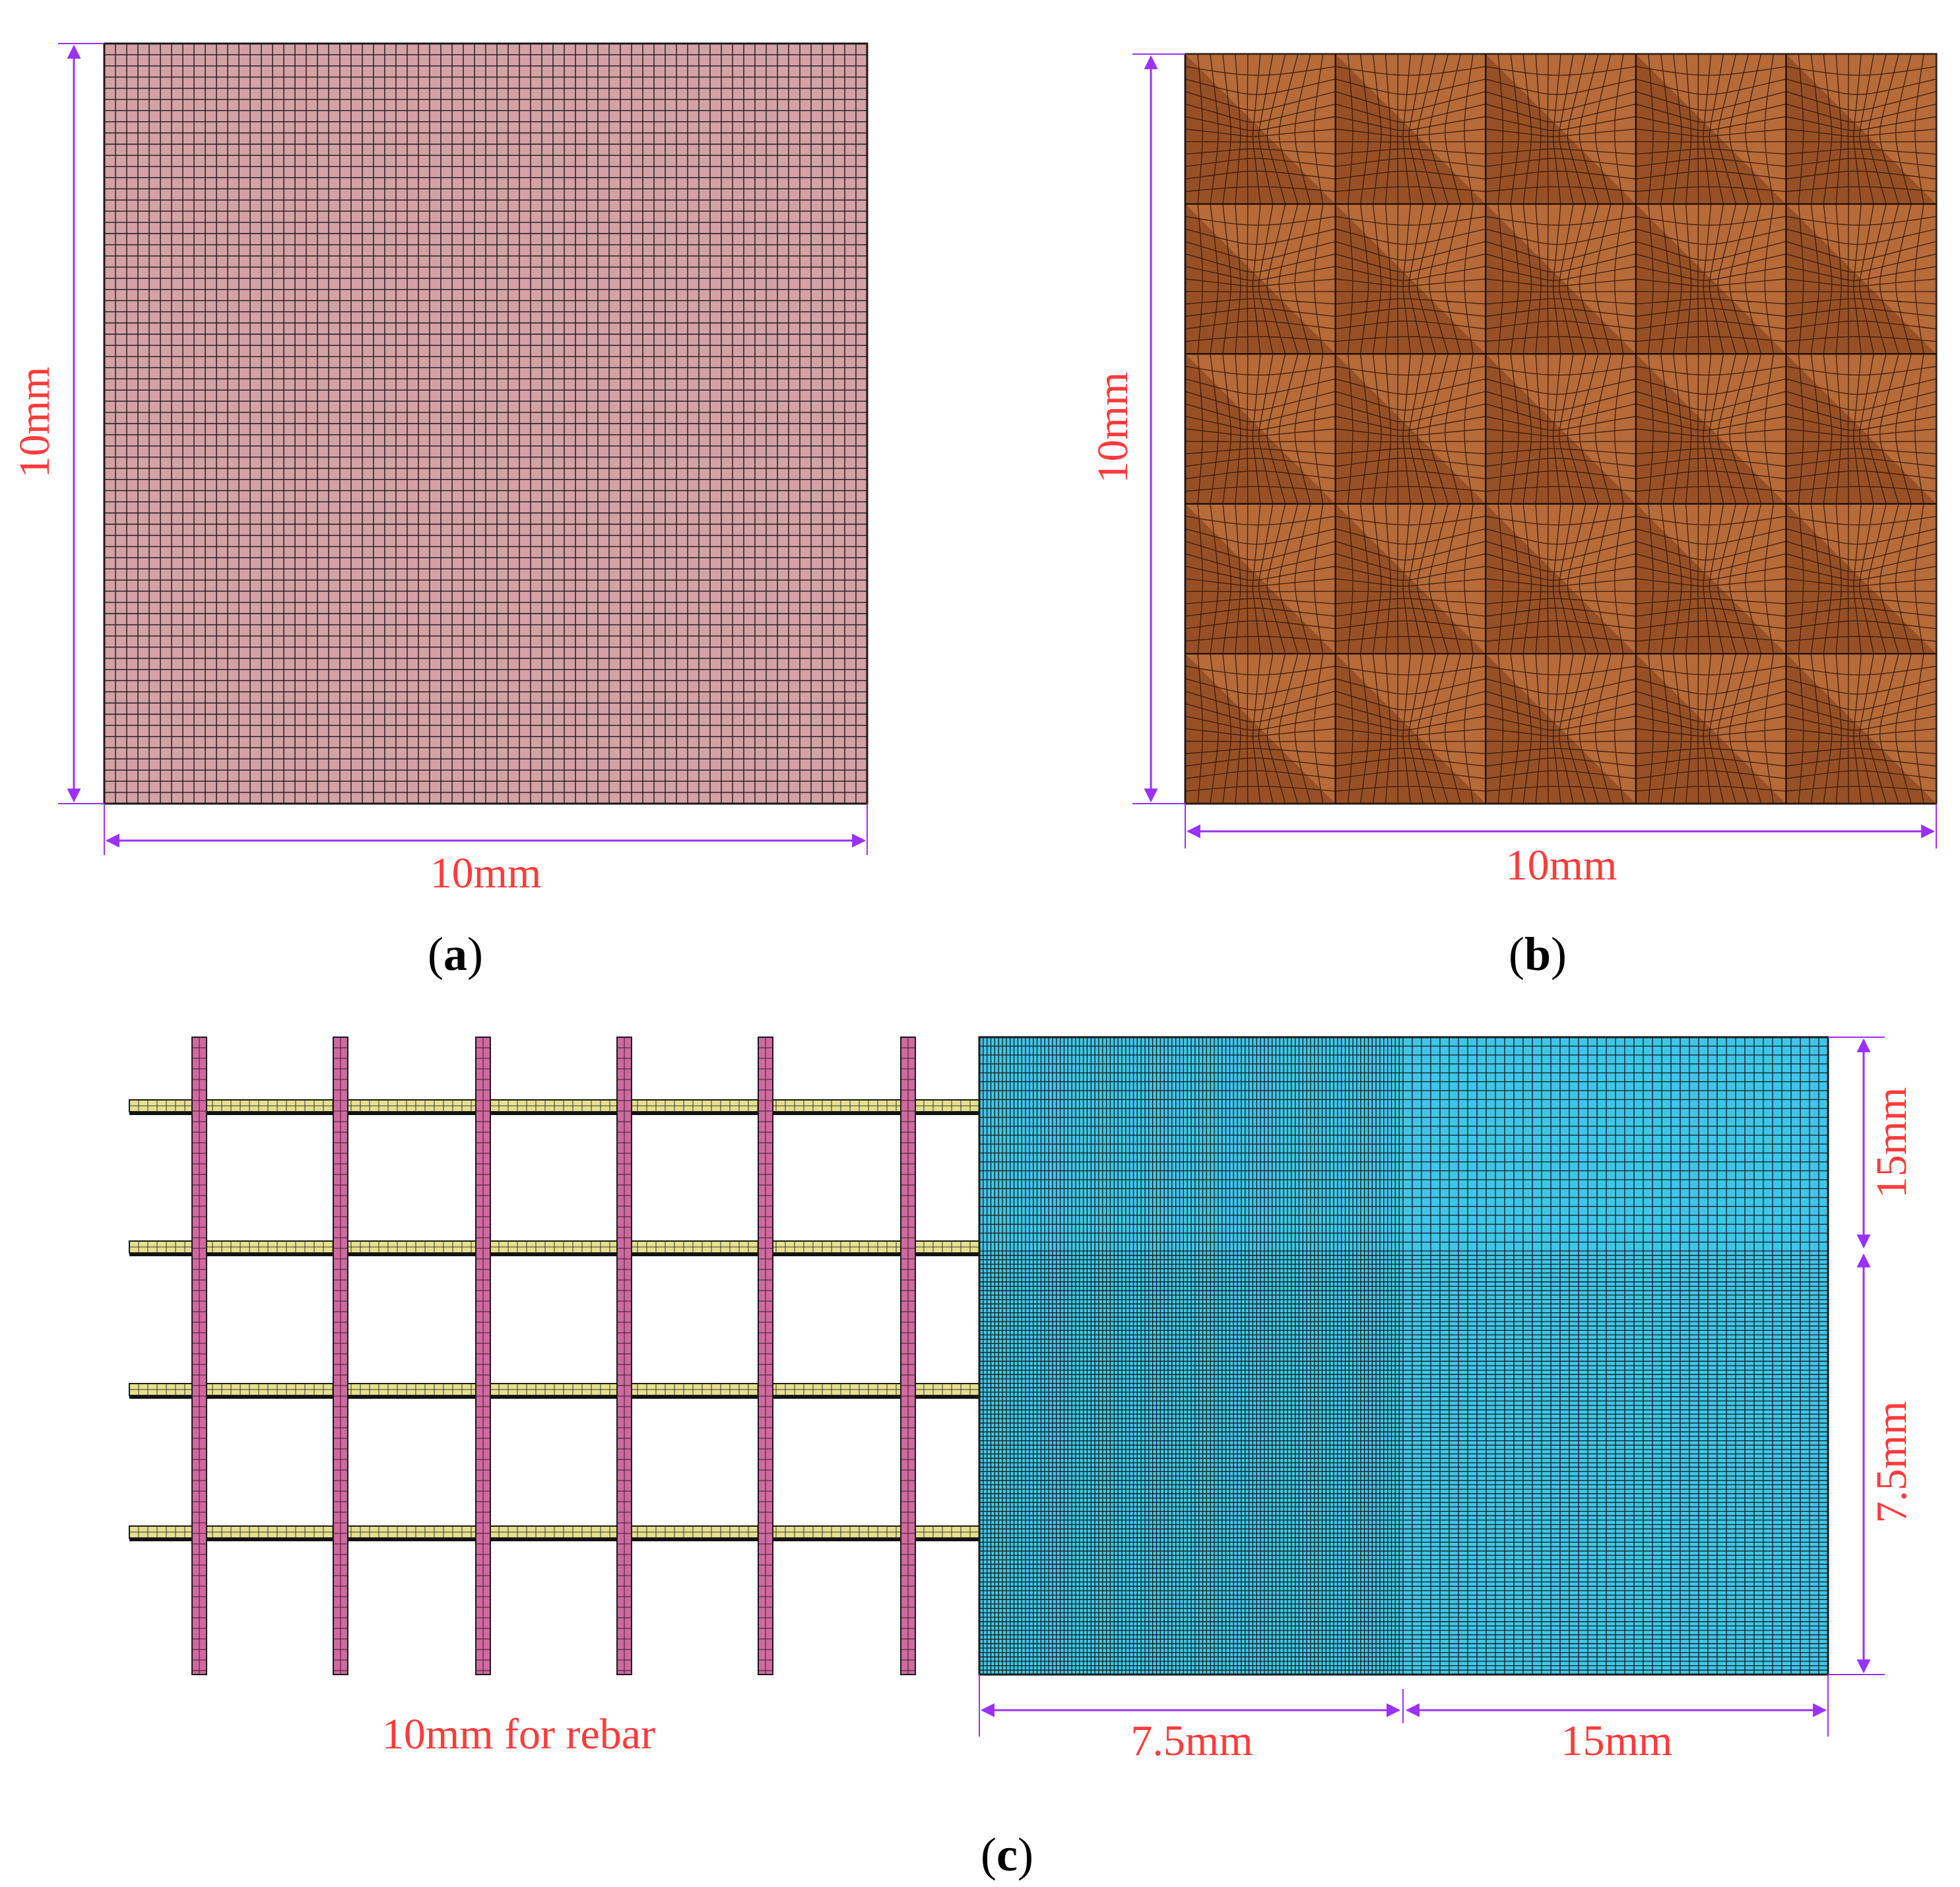  Describe the element at coordinates (1892, 1143) in the screenshot. I see `panel-c-right-top-label: 15mm` at that location.